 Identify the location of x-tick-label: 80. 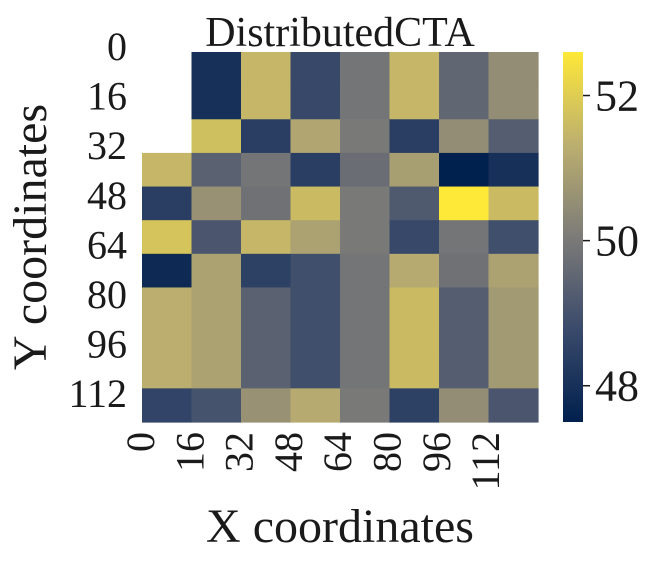
(387, 452).